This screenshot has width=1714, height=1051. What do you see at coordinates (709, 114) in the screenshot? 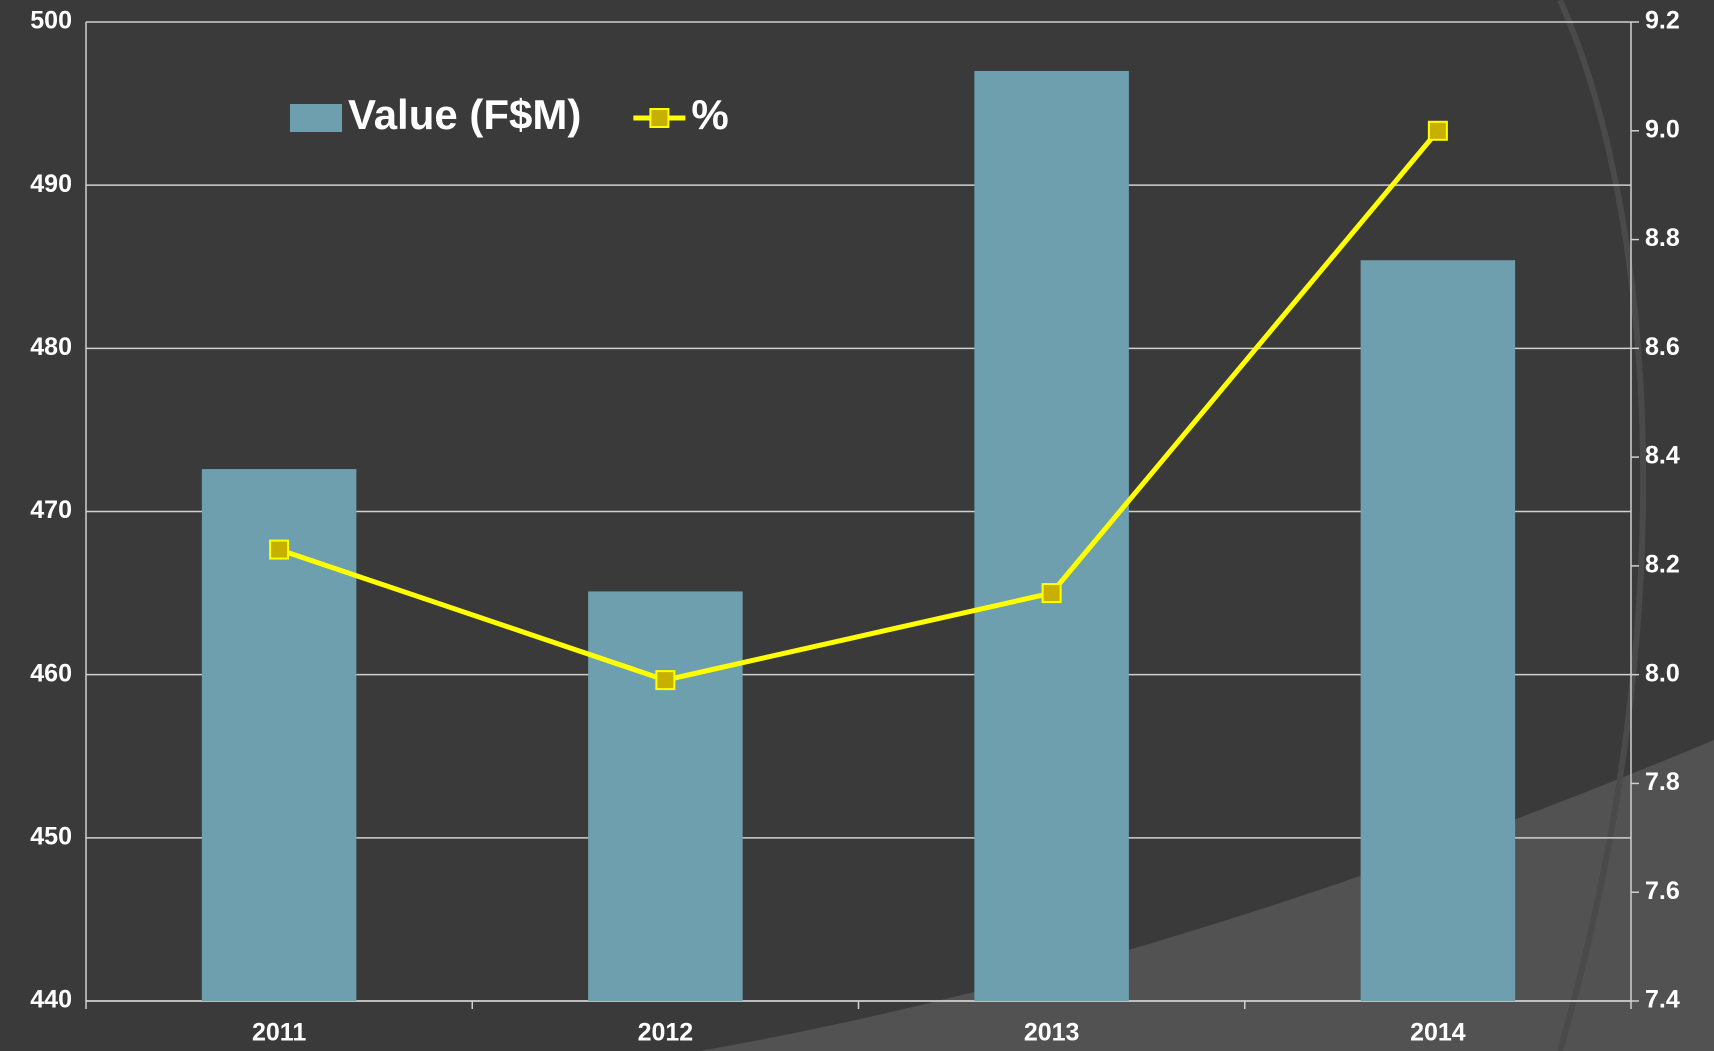
I see `legend-label: %` at bounding box center [709, 114].